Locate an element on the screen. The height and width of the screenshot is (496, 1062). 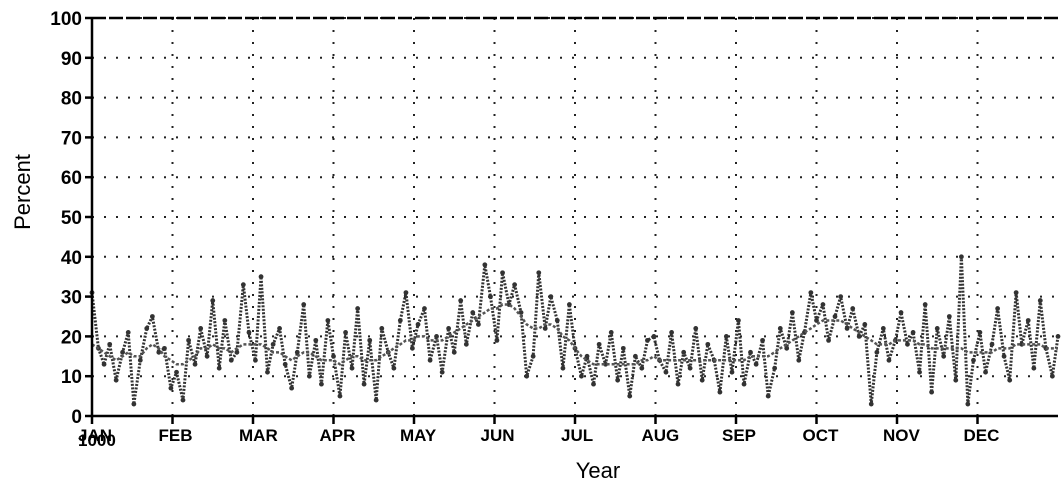
x-tick-label-7: AUG is located at coordinates (661, 435).